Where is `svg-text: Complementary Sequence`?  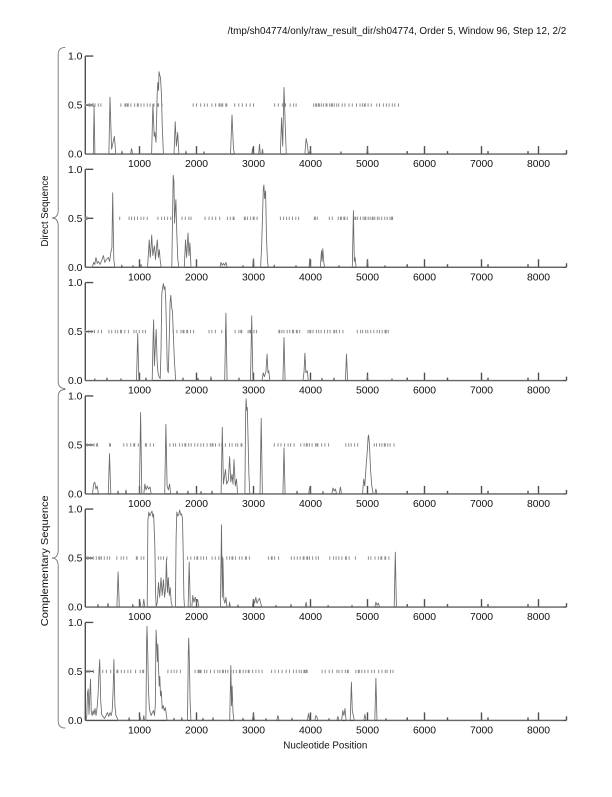
svg-text: Complementary Sequence is located at coordinates (45, 560).